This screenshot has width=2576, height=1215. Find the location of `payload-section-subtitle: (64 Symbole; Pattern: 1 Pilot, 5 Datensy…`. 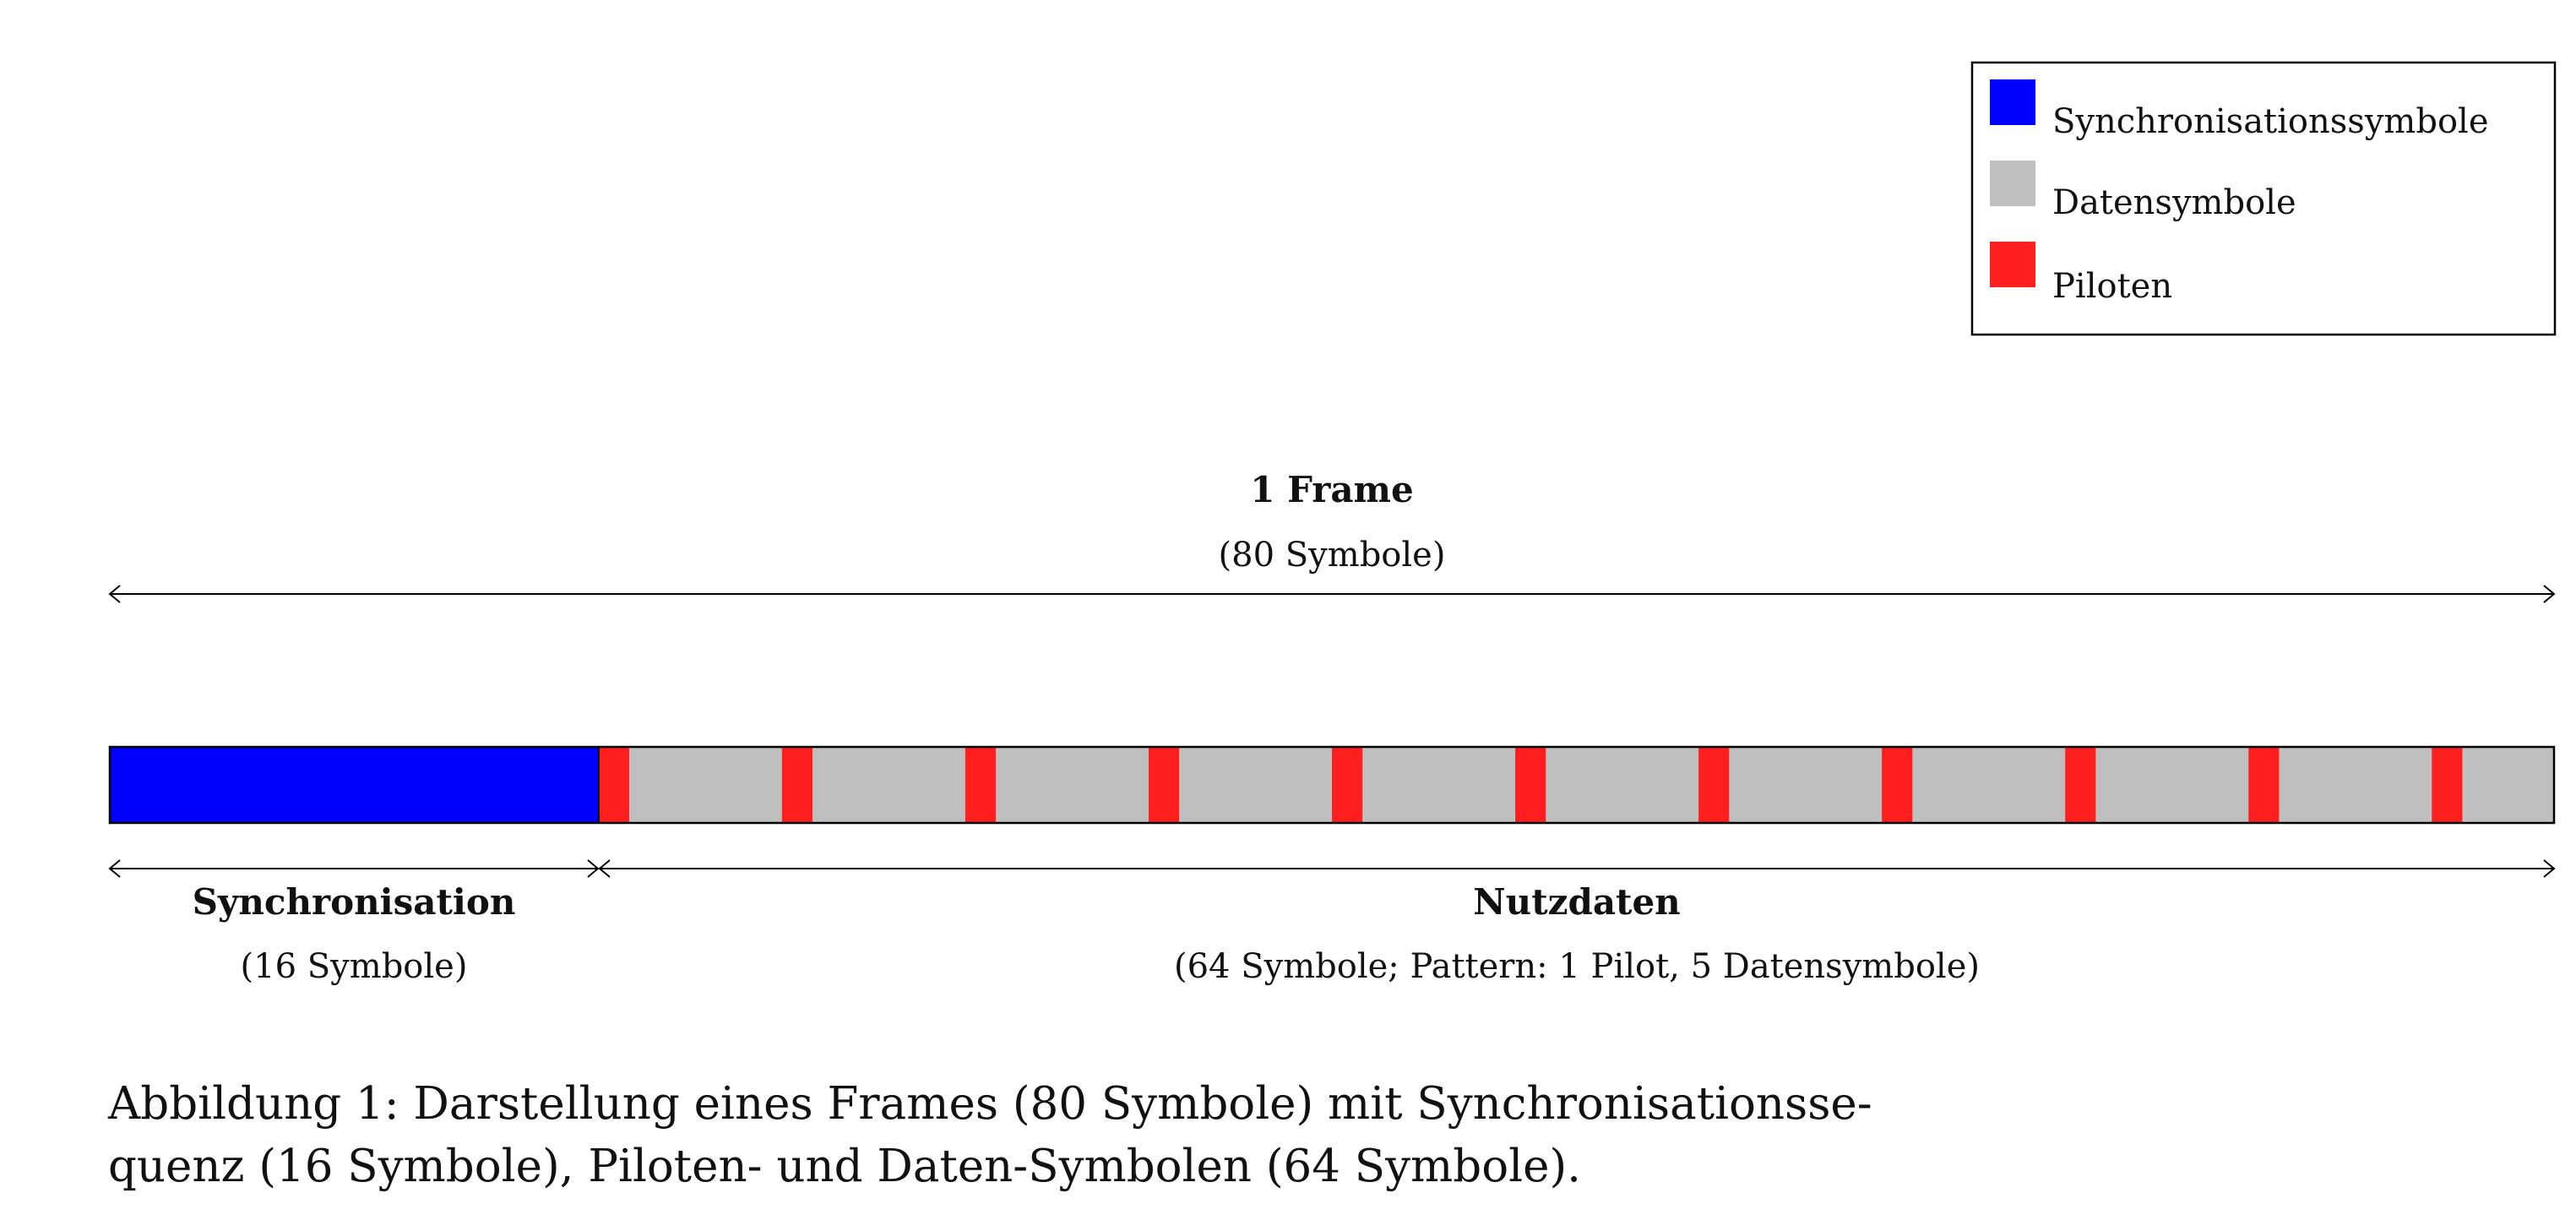

payload-section-subtitle: (64 Symbole; Pattern: 1 Pilot, 5 Datensy… is located at coordinates (1577, 966).